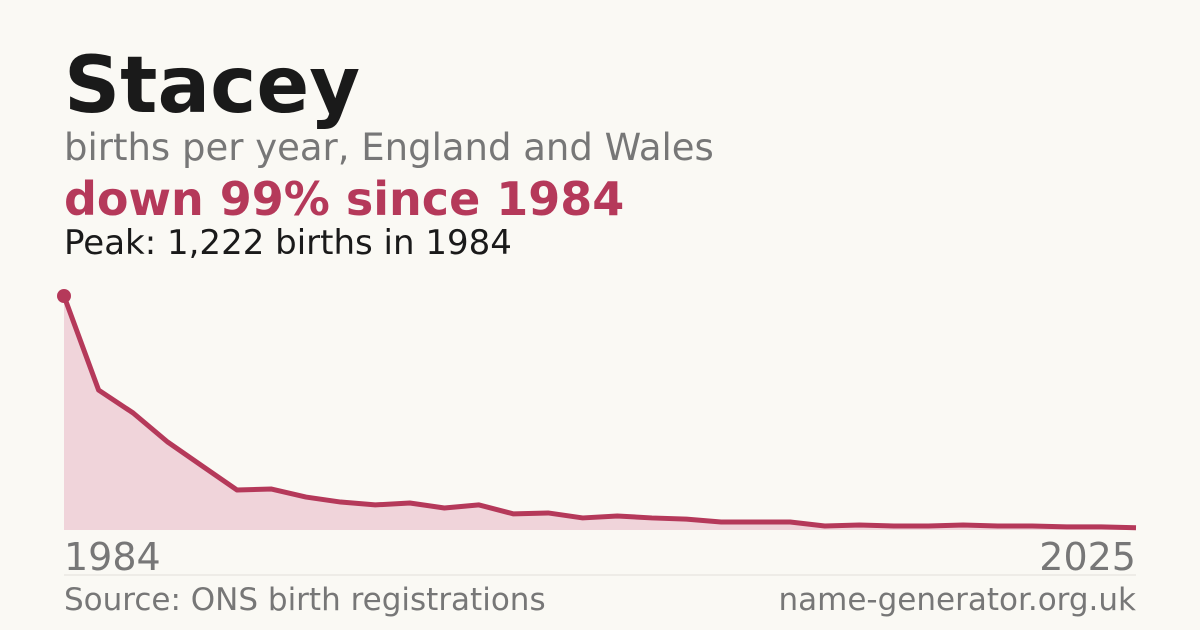 The height and width of the screenshot is (630, 1200). I want to click on x-tick-label: 2025, so click(1087, 557).